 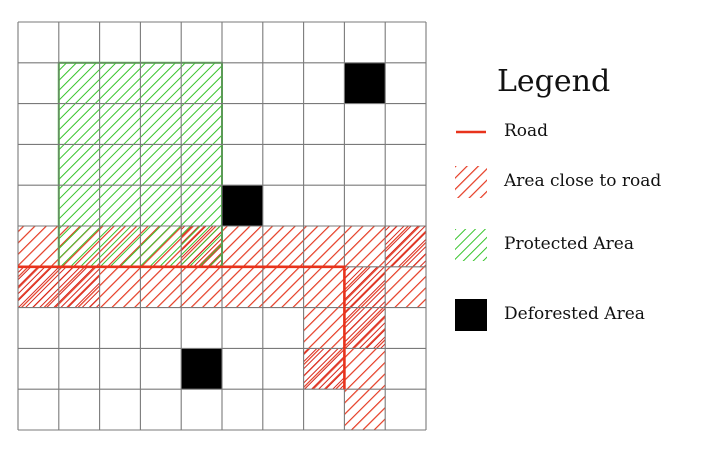 I want to click on legend-item-deforested-area: Deforested Area, so click(x=580, y=317).